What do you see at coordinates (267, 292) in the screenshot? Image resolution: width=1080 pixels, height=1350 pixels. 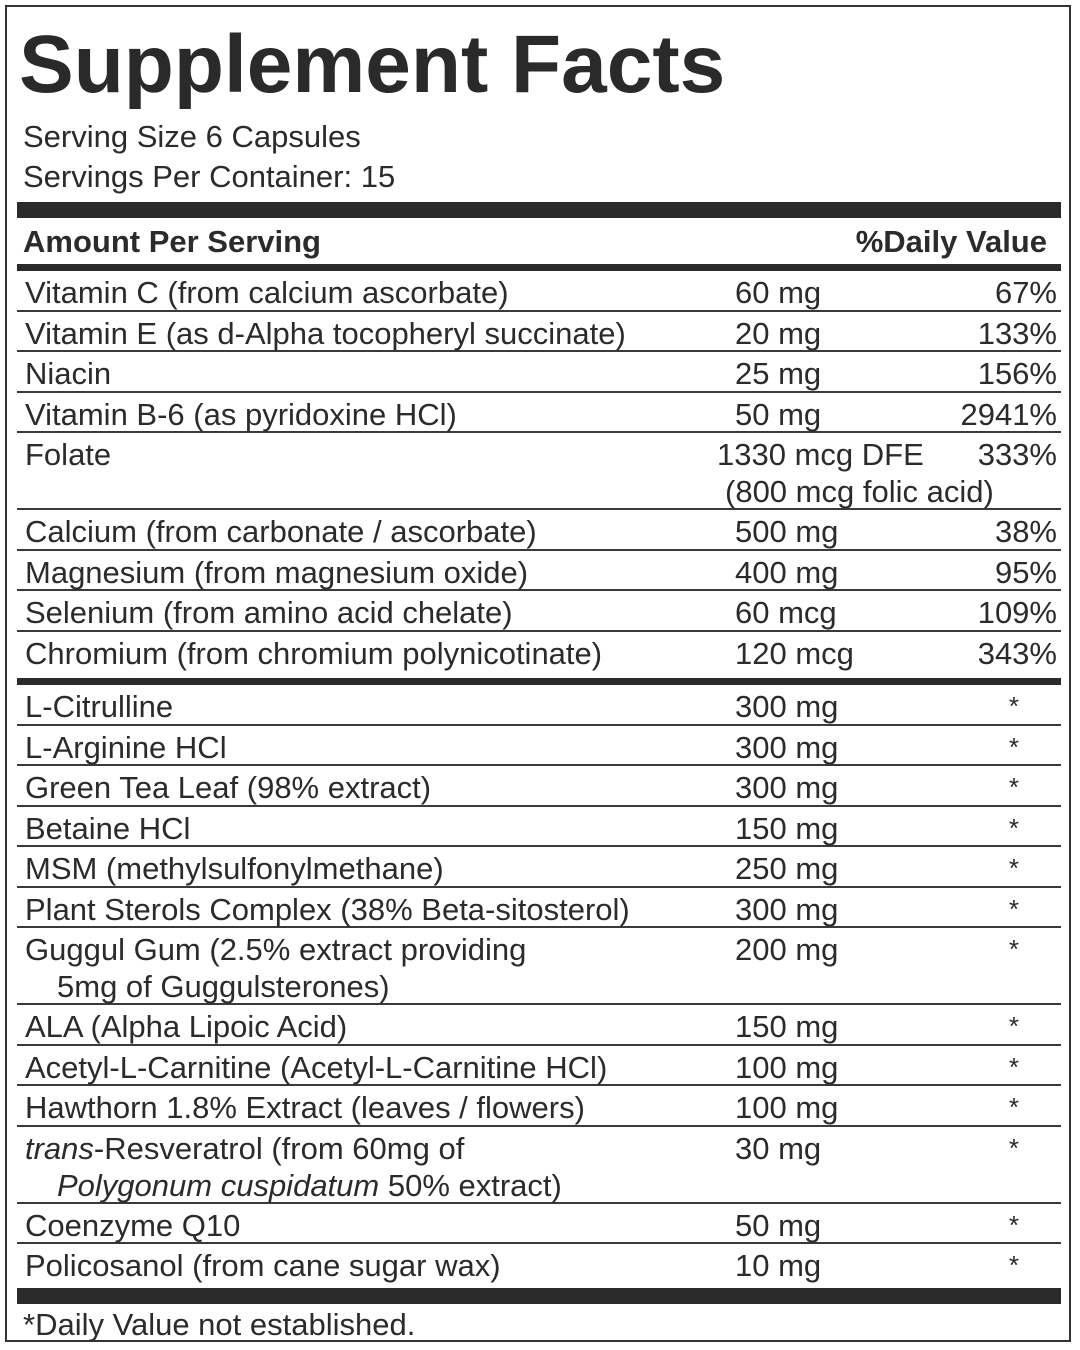 I see `ingredient-name: Vitamin C (from calcium ascorbate)` at bounding box center [267, 292].